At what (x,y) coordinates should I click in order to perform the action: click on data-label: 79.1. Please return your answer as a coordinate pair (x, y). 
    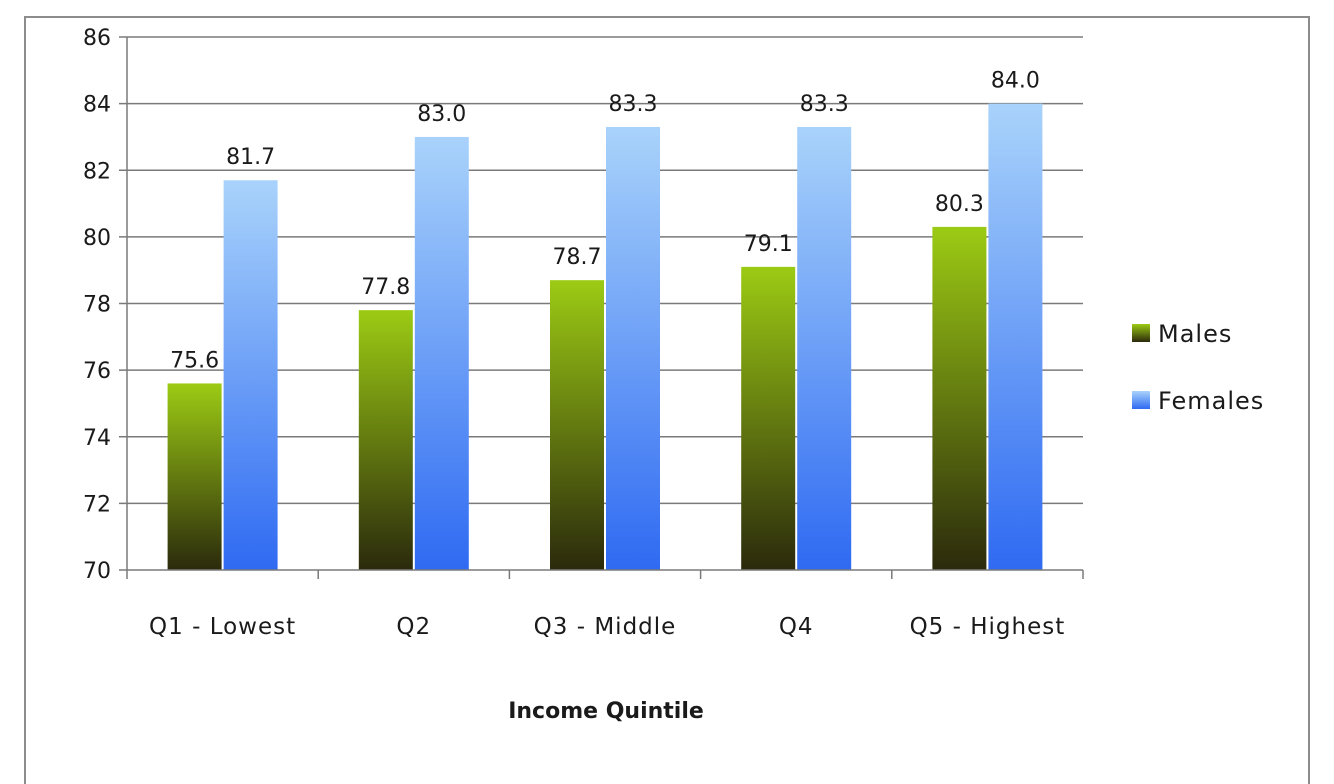
    Looking at the image, I should click on (768, 244).